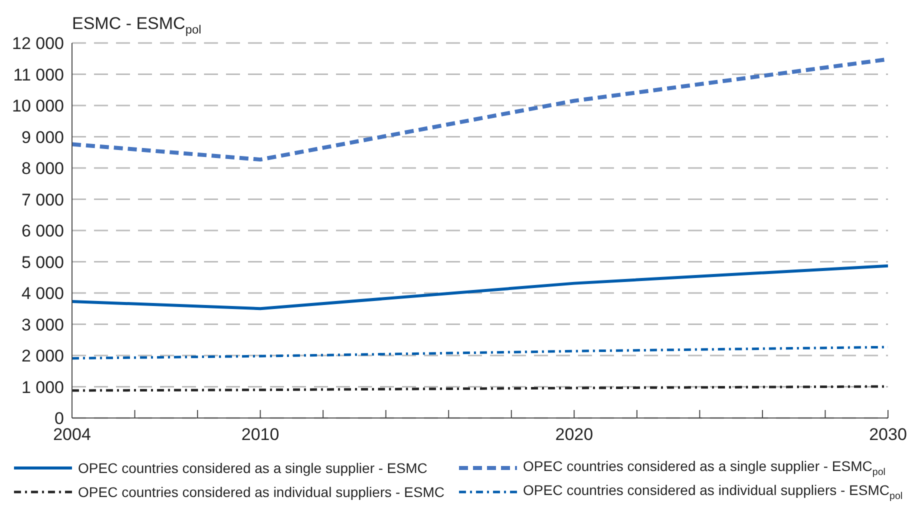 Image resolution: width=922 pixels, height=517 pixels. I want to click on legend-label: OPEC countries considered as individual suppliers - ESMC$_{pol}$, so click(713, 492).